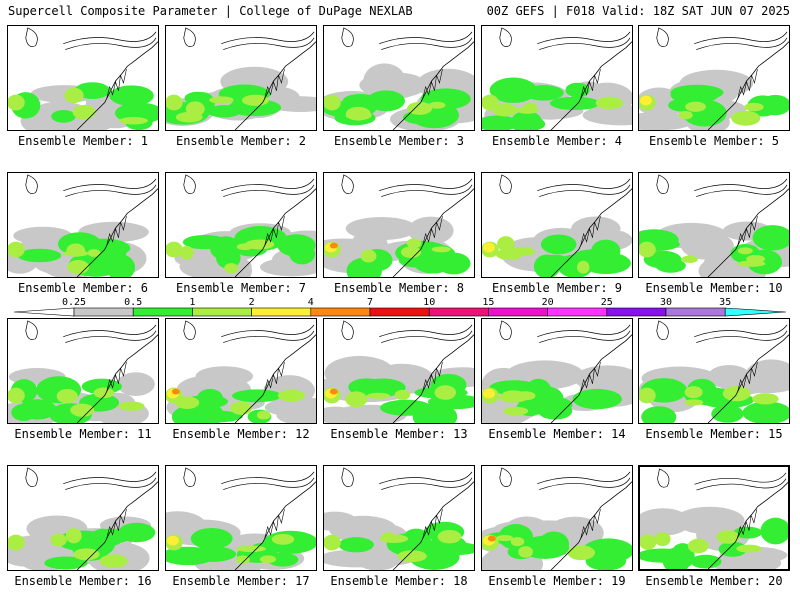 This screenshot has height=600, width=800. I want to click on colorbar-right-arrow, so click(755, 312).